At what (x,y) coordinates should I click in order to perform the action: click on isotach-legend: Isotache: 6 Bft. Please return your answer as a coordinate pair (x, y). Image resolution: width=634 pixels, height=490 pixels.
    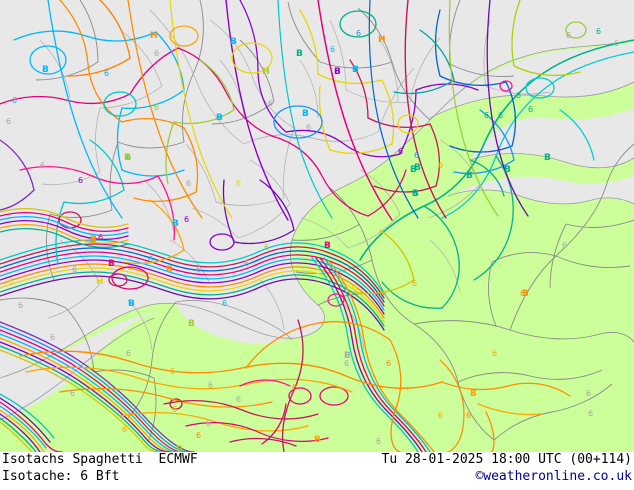
    Looking at the image, I should click on (61, 476).